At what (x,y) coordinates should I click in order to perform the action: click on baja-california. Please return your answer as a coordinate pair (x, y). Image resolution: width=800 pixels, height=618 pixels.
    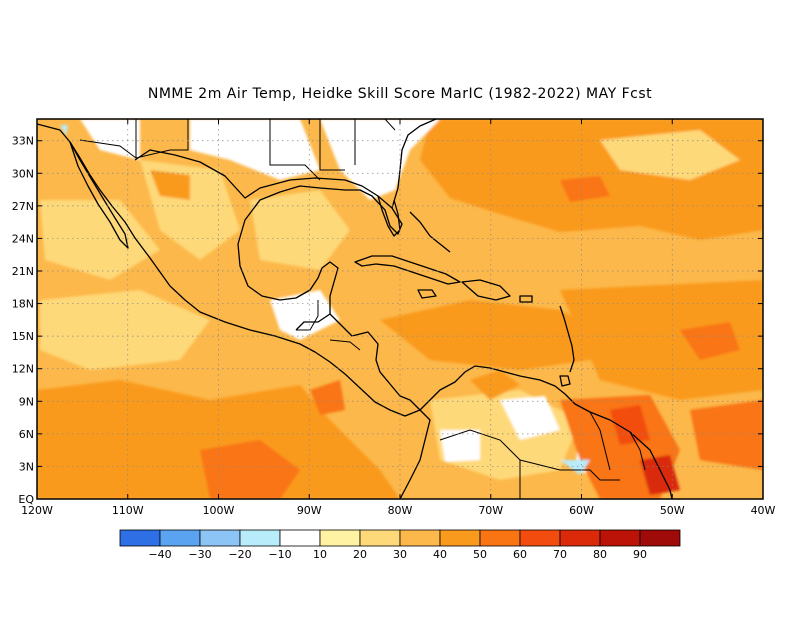
    Looking at the image, I should click on (99, 195).